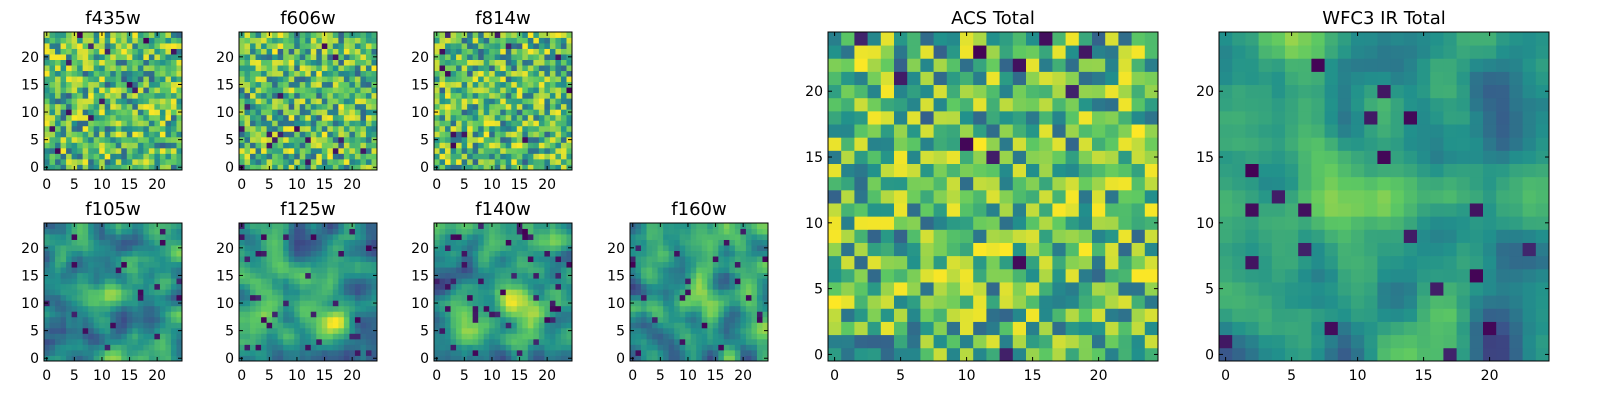 This screenshot has width=1600, height=400. I want to click on y-tick-label: 20, so click(420, 249).